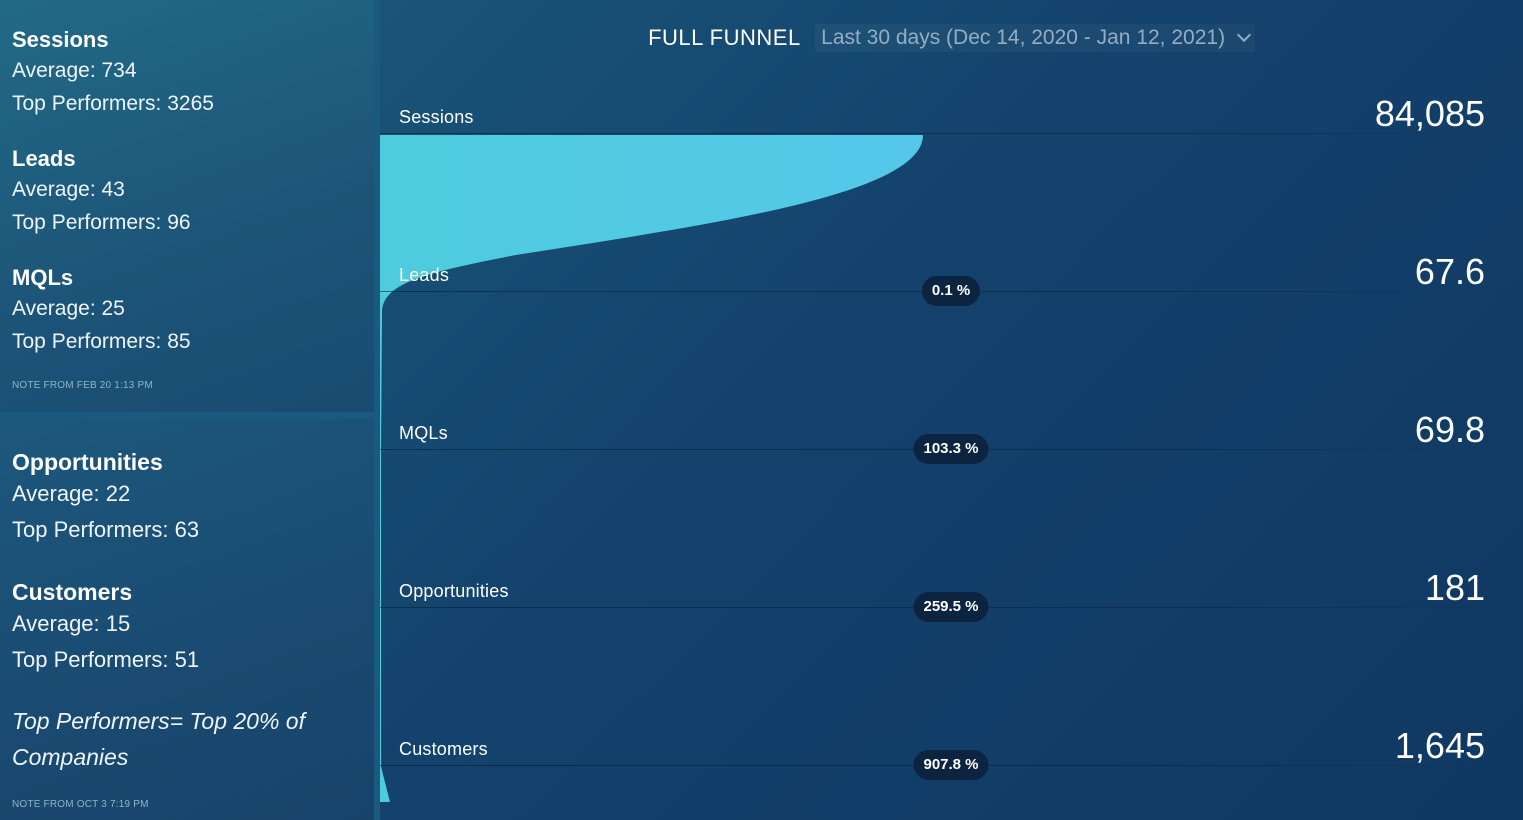 The height and width of the screenshot is (820, 1523). Describe the element at coordinates (71, 623) in the screenshot. I see `metric-average: Average: 15` at that location.